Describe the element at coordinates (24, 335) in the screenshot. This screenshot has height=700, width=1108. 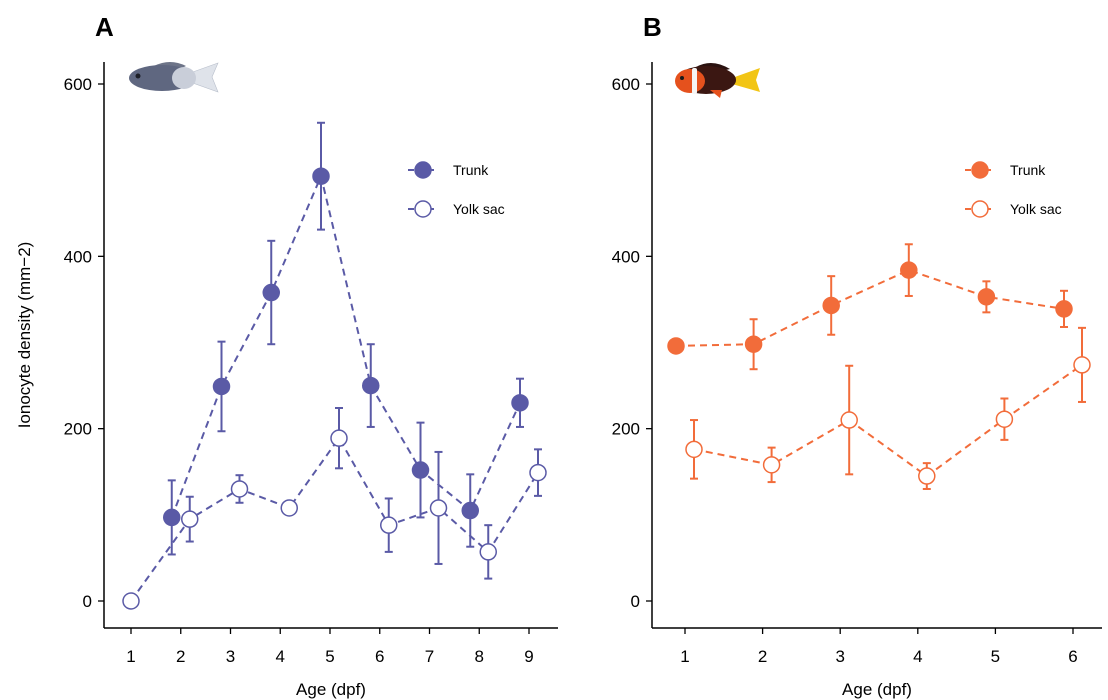
I see `y-axis-title: Ionocyte density (mm−2)` at that location.